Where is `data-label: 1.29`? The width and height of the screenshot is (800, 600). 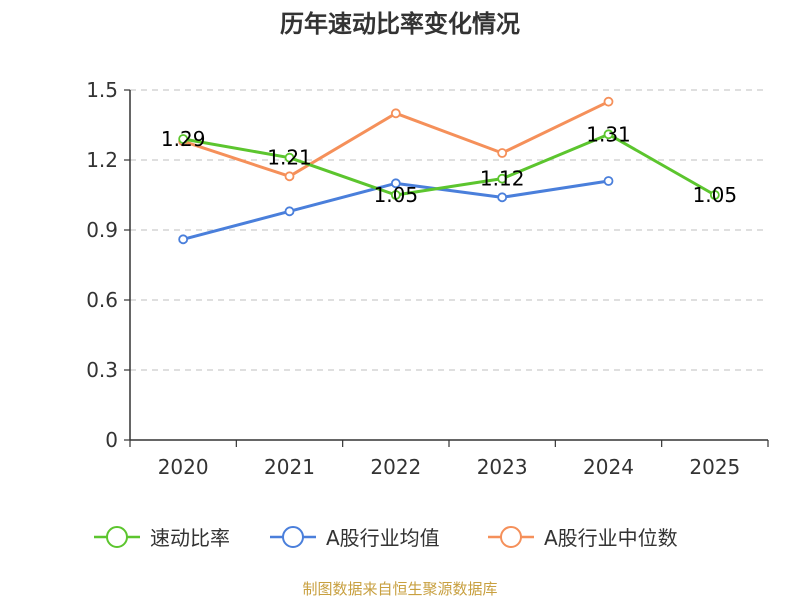 data-label: 1.29 is located at coordinates (183, 139).